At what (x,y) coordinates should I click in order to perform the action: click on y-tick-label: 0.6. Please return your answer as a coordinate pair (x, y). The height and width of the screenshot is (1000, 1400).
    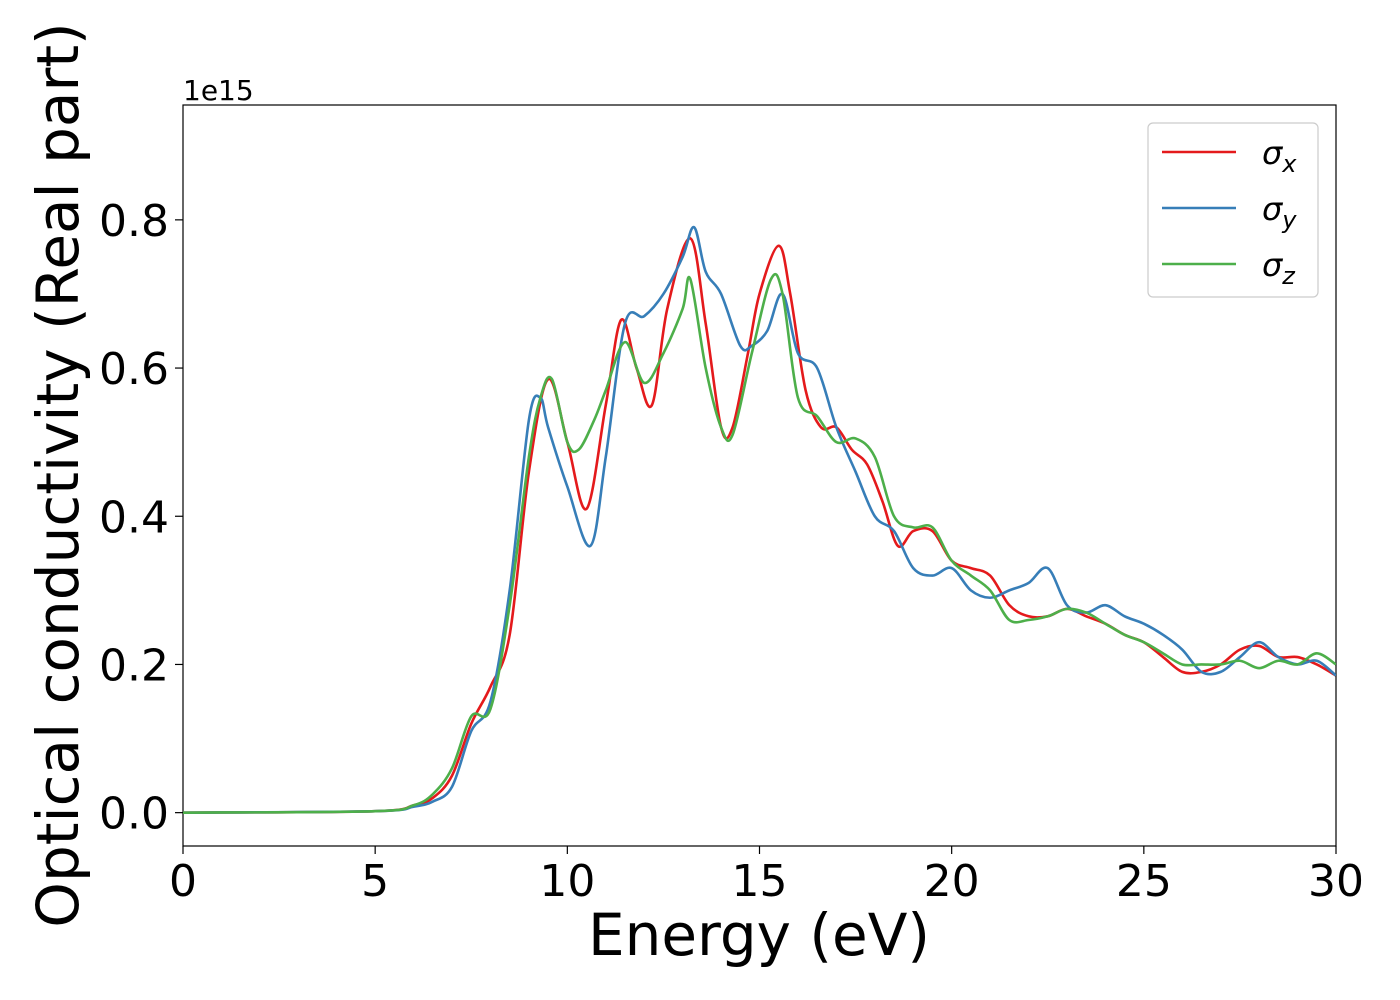
    Looking at the image, I should click on (134, 369).